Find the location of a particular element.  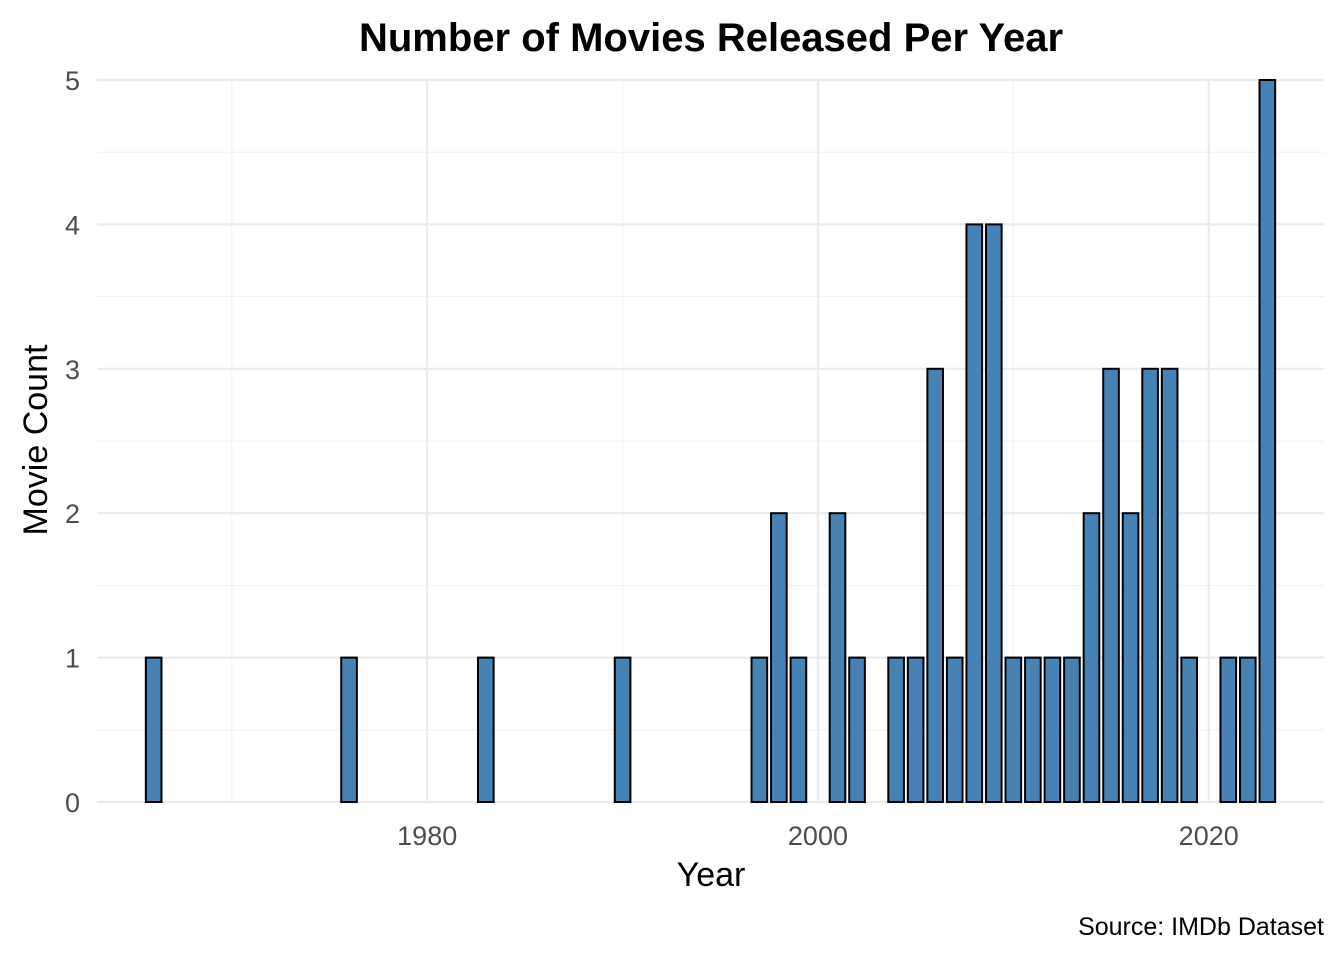

y-axis-tick-labels: 0 1 2 3 4 5 is located at coordinates (72, 442).